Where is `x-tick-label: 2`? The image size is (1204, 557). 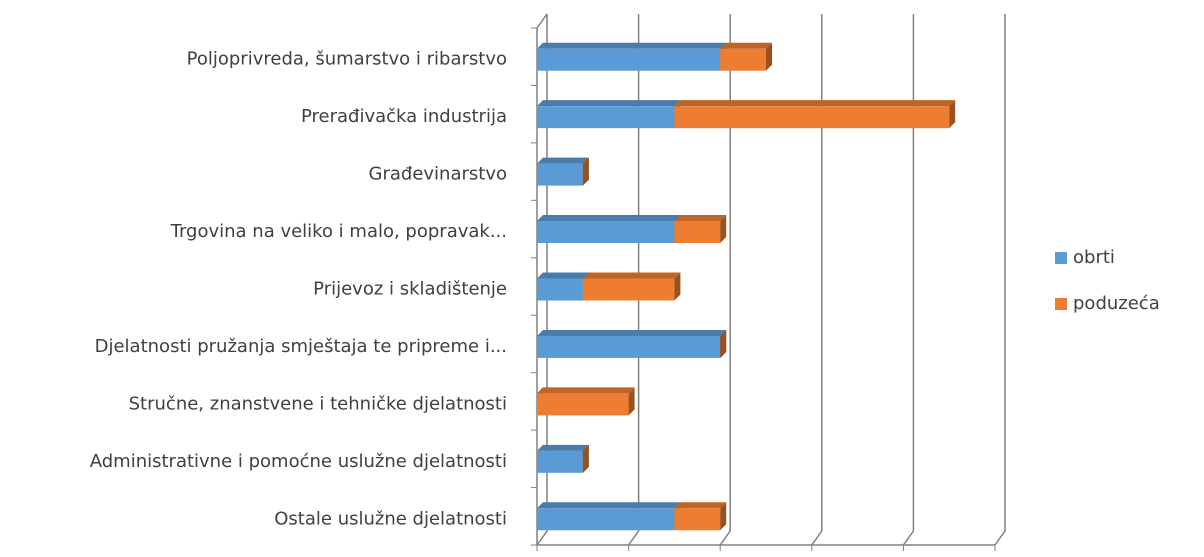 x-tick-label: 2 is located at coordinates (628, 556).